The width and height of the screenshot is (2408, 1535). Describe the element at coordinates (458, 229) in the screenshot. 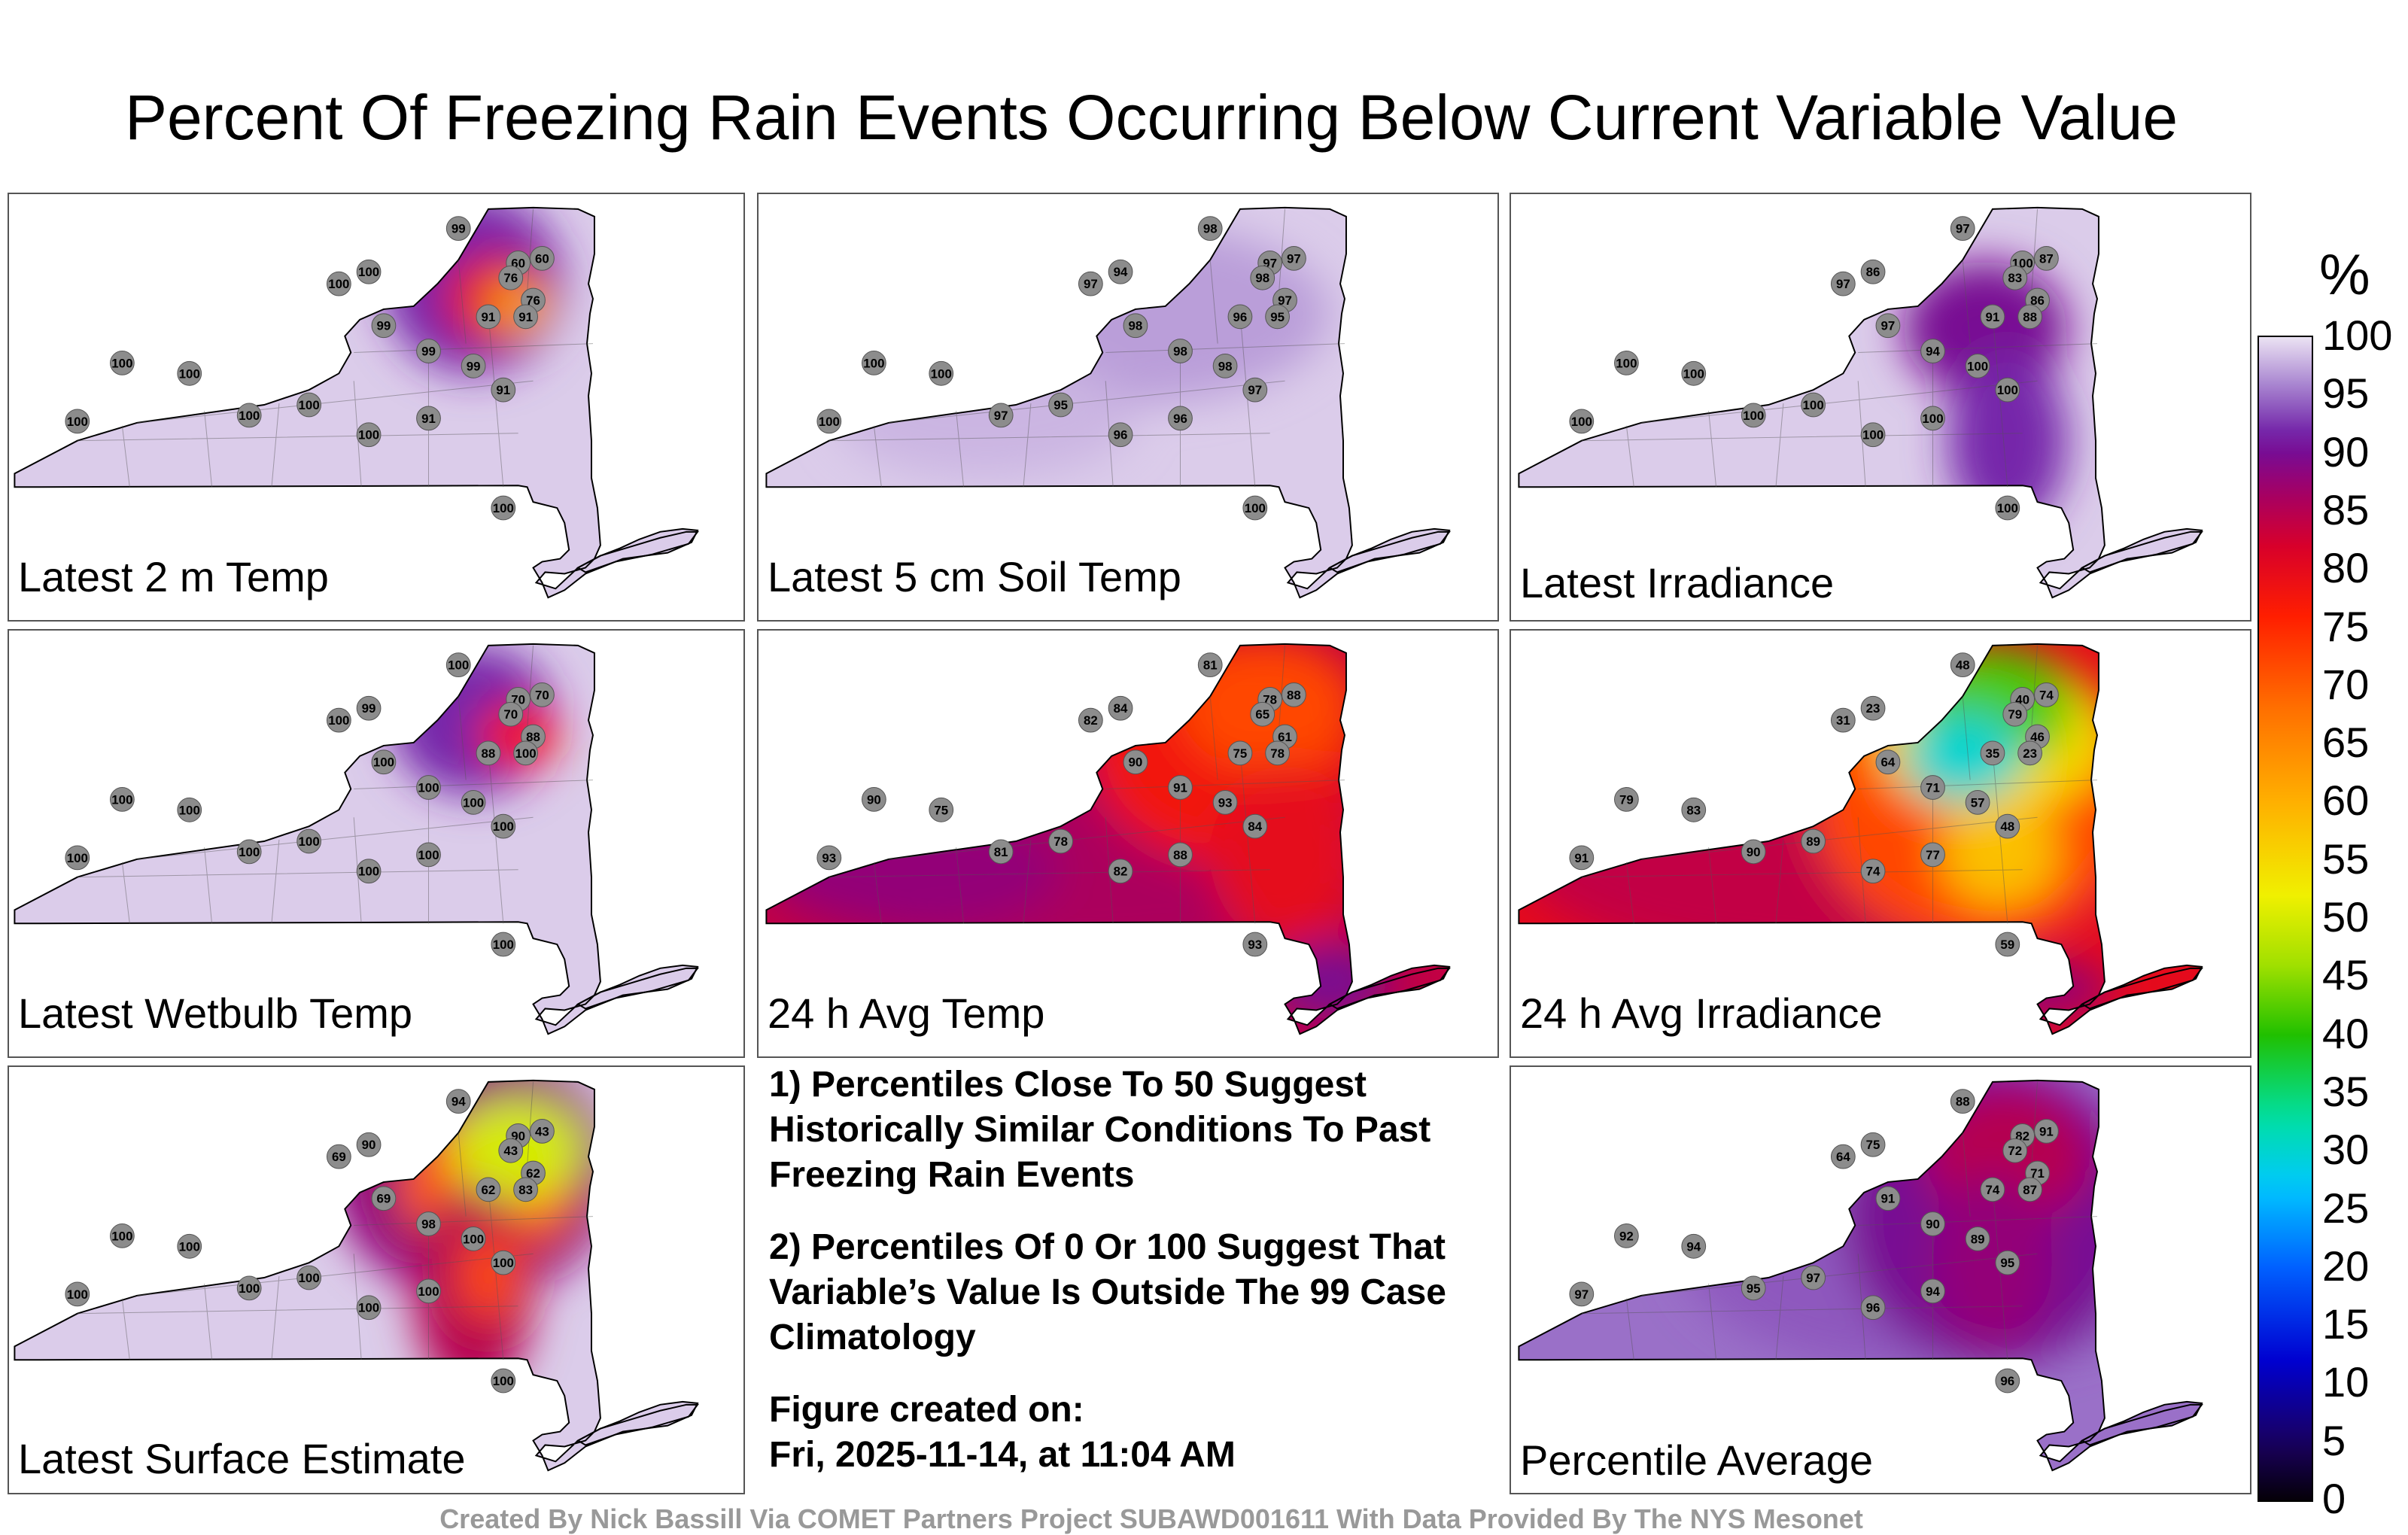

I see `station-value: 99` at that location.